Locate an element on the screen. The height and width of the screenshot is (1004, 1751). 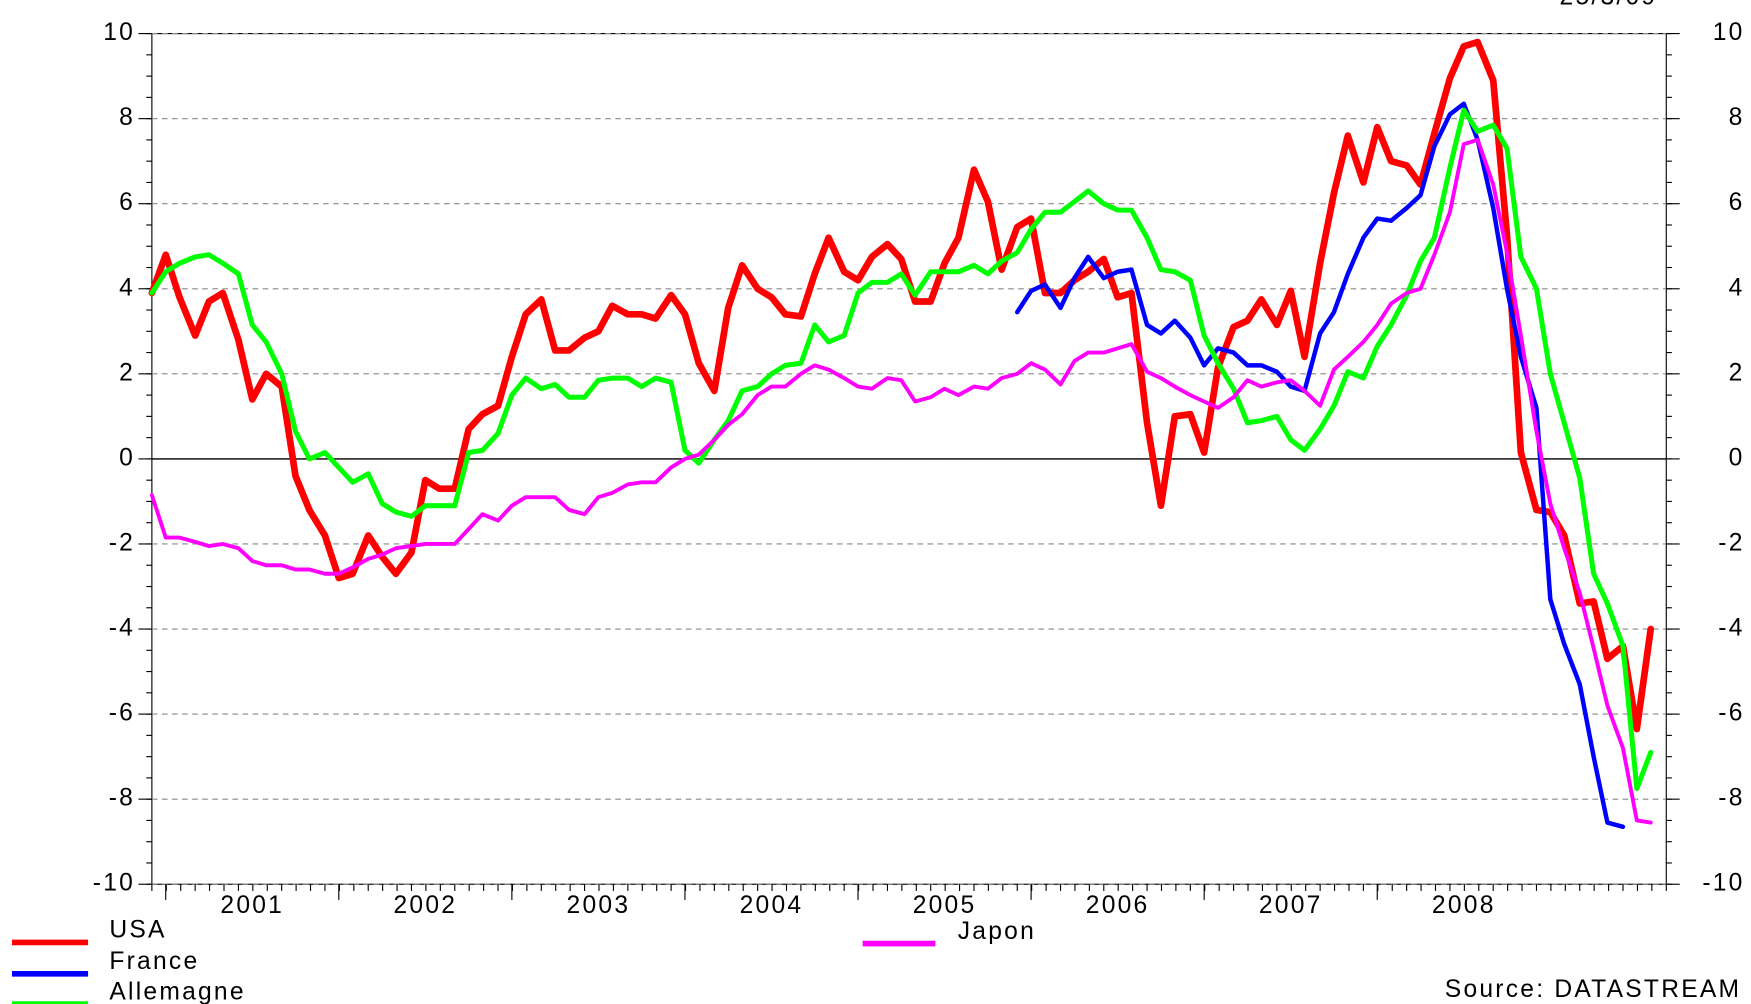
y2-tick-label: 0 is located at coordinates (1737, 457).